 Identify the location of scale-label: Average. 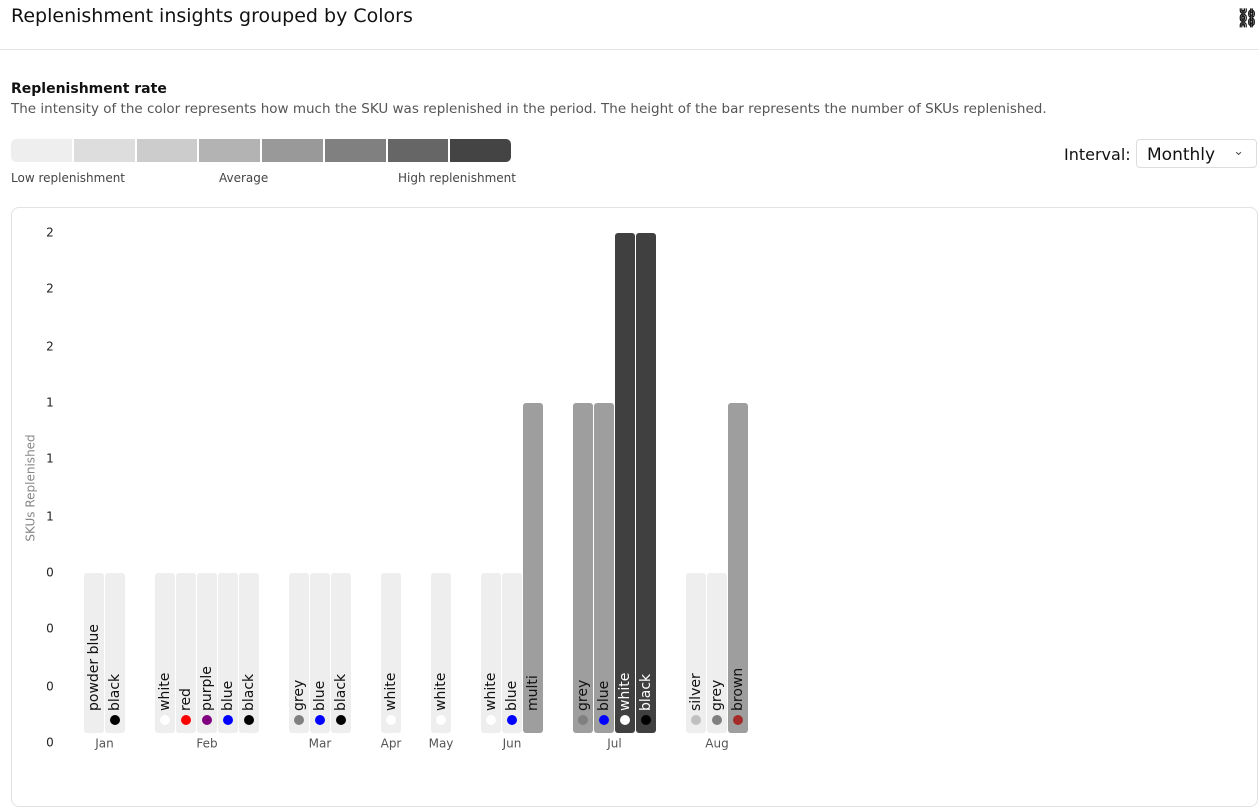
(244, 178).